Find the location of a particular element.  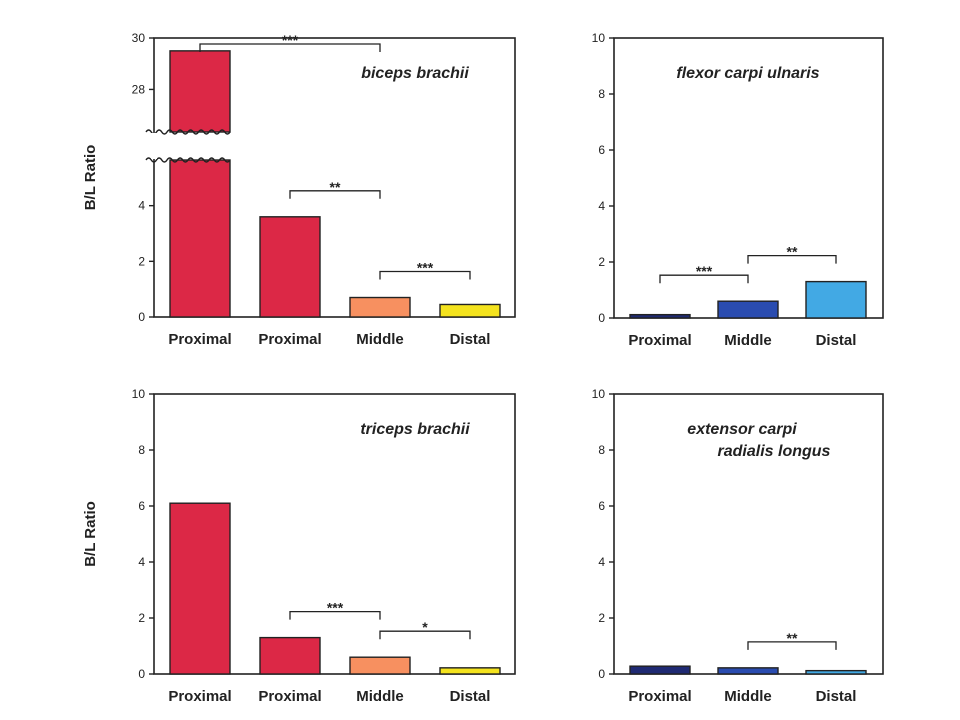

y-tick-label: 28 is located at coordinates (139, 89).